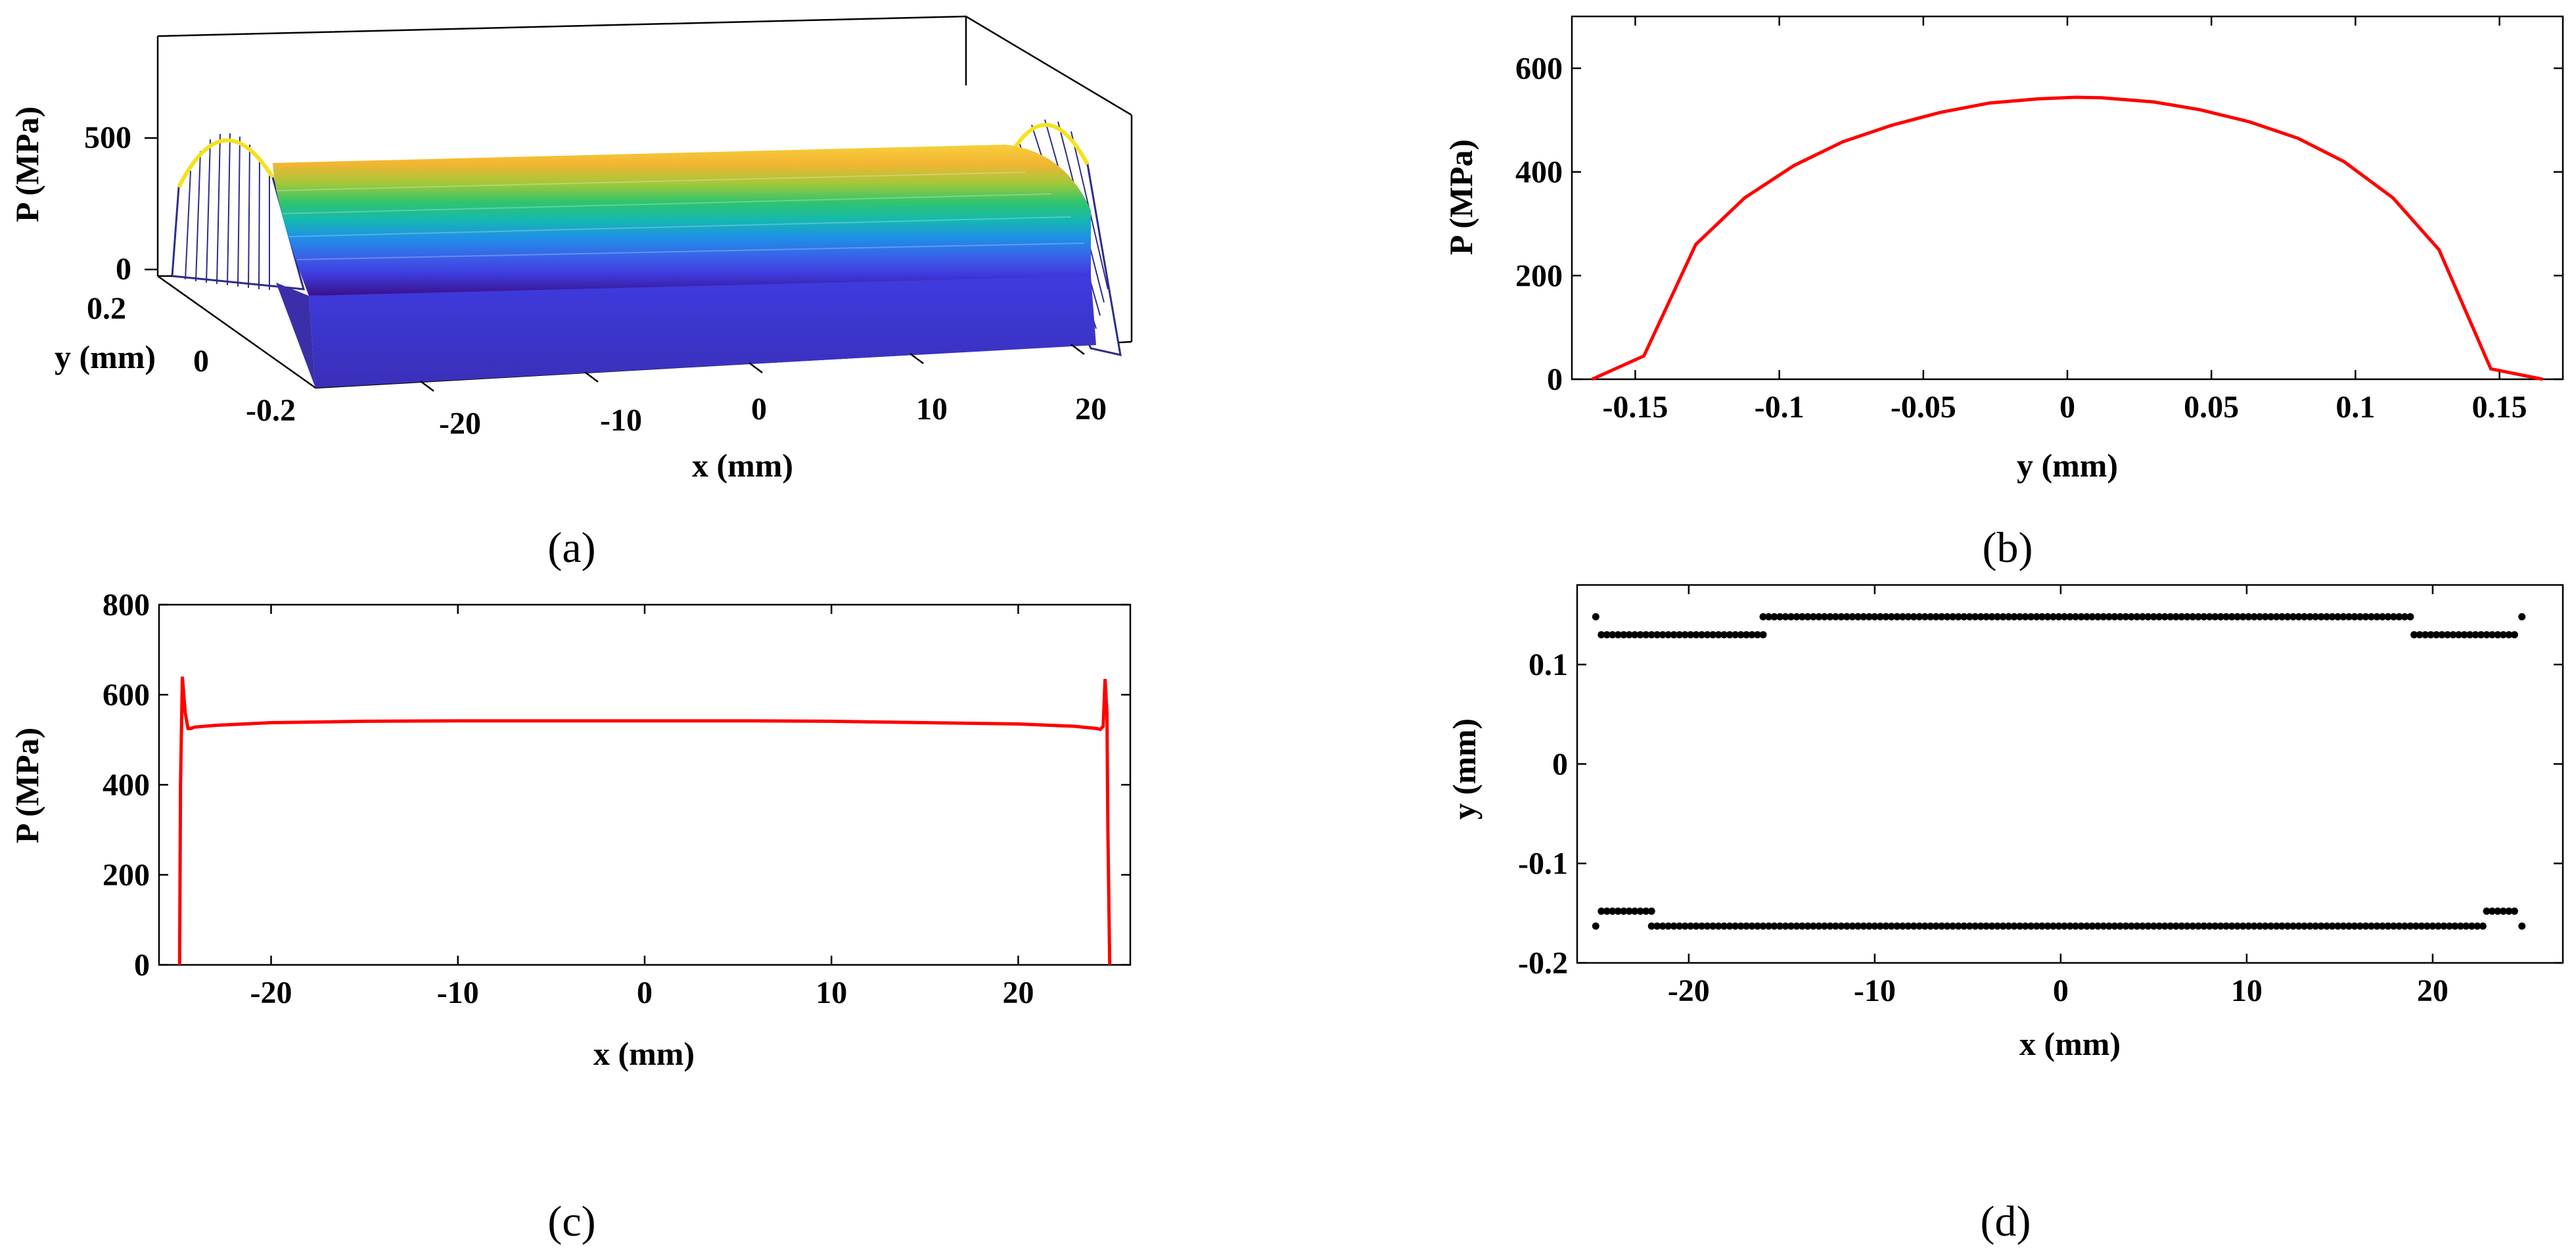 This screenshot has width=2576, height=1258. I want to click on b-xlabel: y (mm), so click(2068, 465).